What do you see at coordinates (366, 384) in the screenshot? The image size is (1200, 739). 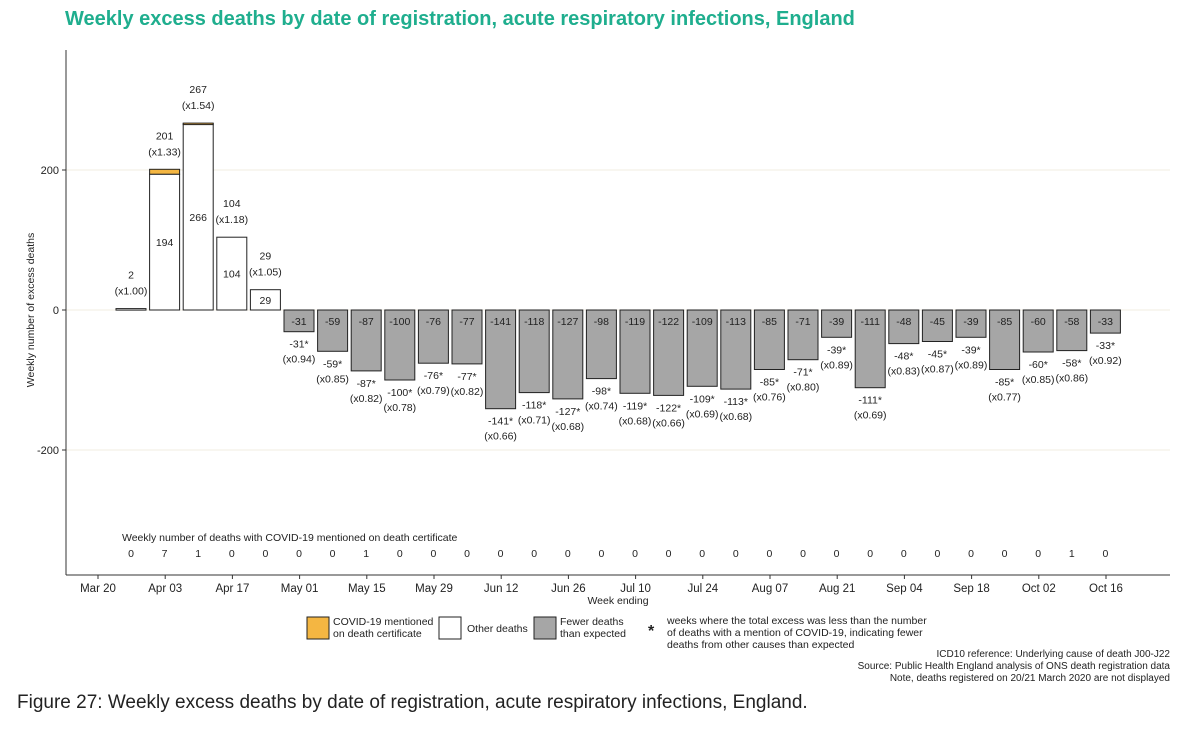 I see `bar-total-label: -87*` at bounding box center [366, 384].